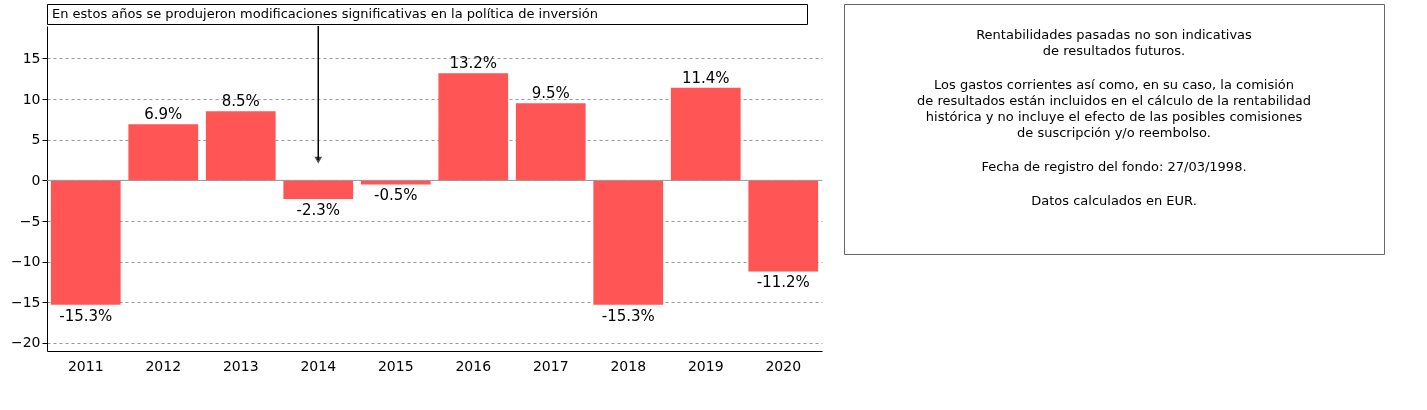 This screenshot has height=410, width=1427. Describe the element at coordinates (36, 179) in the screenshot. I see `y-tick-label: 0` at that location.